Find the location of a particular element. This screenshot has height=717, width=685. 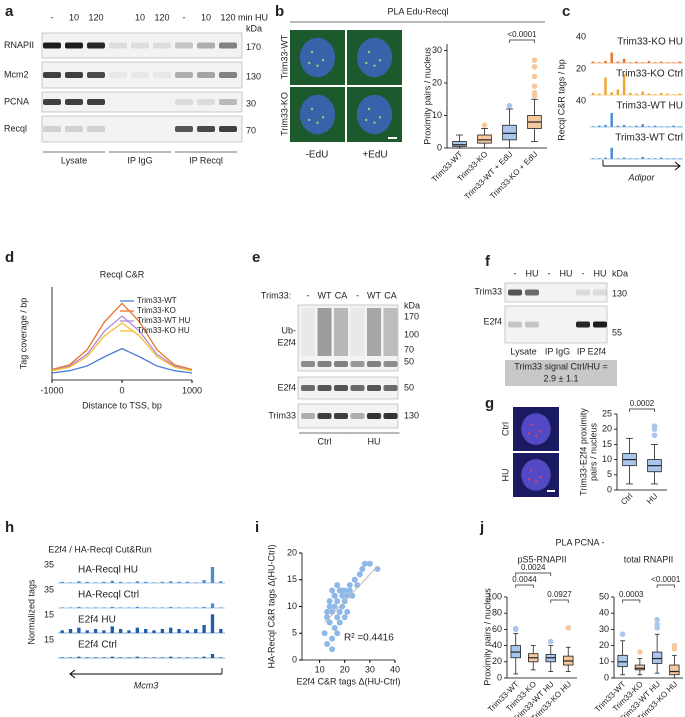

panel-label: c is located at coordinates (566, 11).